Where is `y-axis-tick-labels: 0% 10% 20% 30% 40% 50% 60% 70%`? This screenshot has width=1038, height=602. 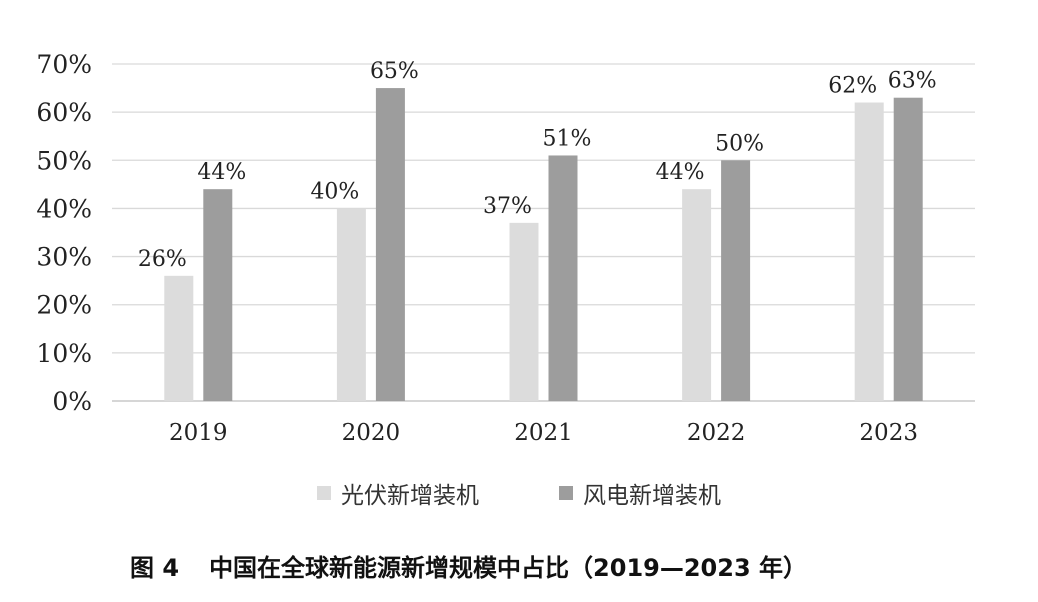
y-axis-tick-labels: 0% 10% 20% 30% 40% 50% 60% 70% is located at coordinates (64, 233).